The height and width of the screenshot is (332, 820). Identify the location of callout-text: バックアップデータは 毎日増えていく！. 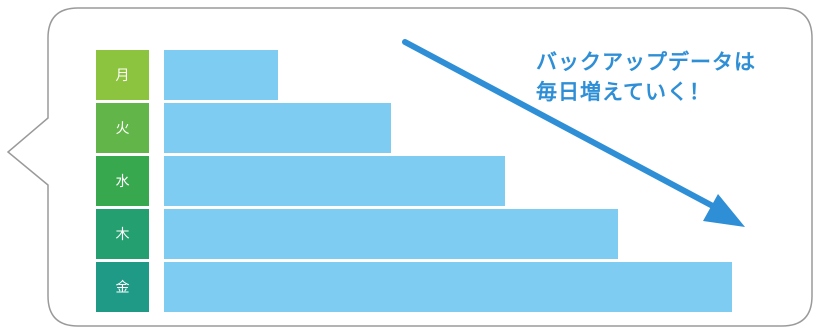
(671, 77).